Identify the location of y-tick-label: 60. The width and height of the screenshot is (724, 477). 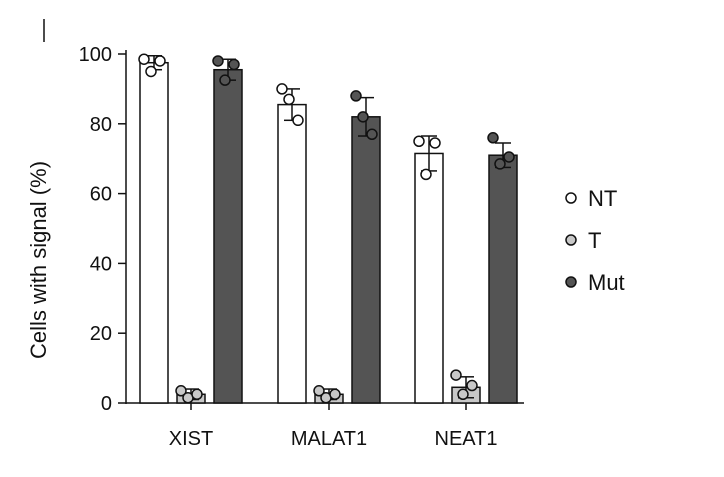
(101, 195).